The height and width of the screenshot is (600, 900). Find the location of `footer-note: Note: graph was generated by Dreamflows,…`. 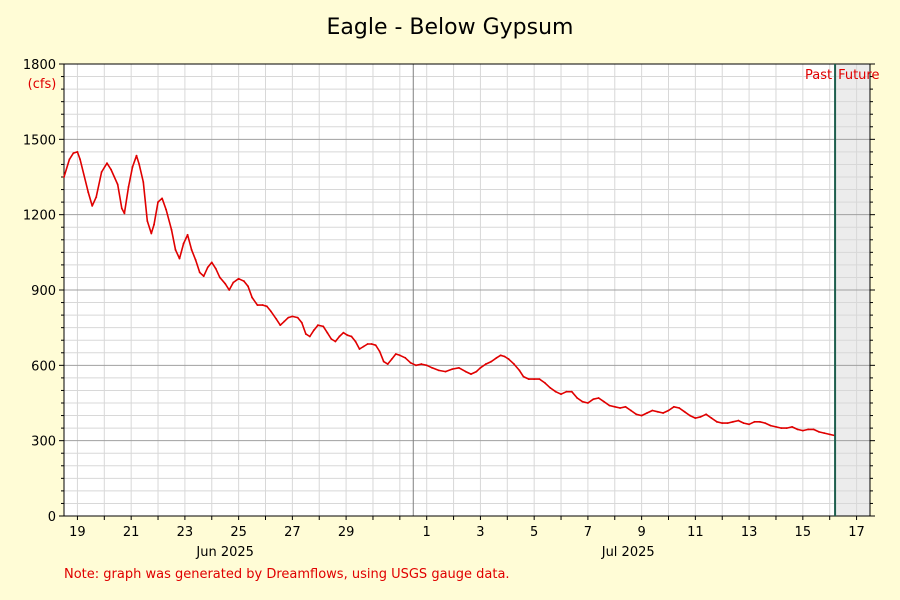

footer-note: Note: graph was generated by Dreamflows,… is located at coordinates (287, 574).